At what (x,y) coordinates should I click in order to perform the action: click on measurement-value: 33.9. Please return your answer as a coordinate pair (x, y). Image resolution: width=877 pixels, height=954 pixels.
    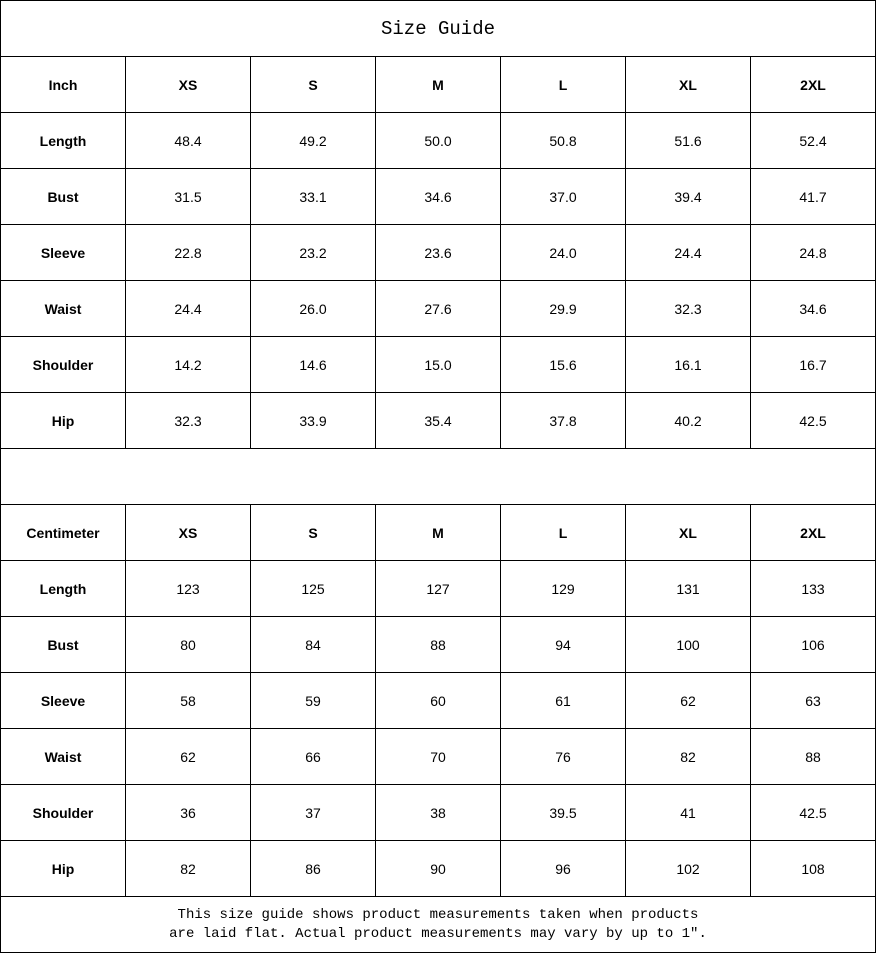
    Looking at the image, I should click on (313, 420).